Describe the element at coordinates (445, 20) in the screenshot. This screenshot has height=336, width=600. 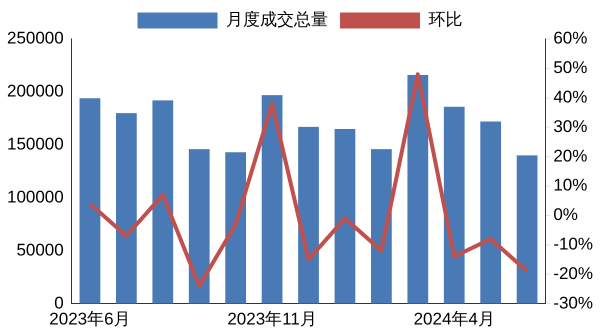
I see `legend-label: 环比` at that location.